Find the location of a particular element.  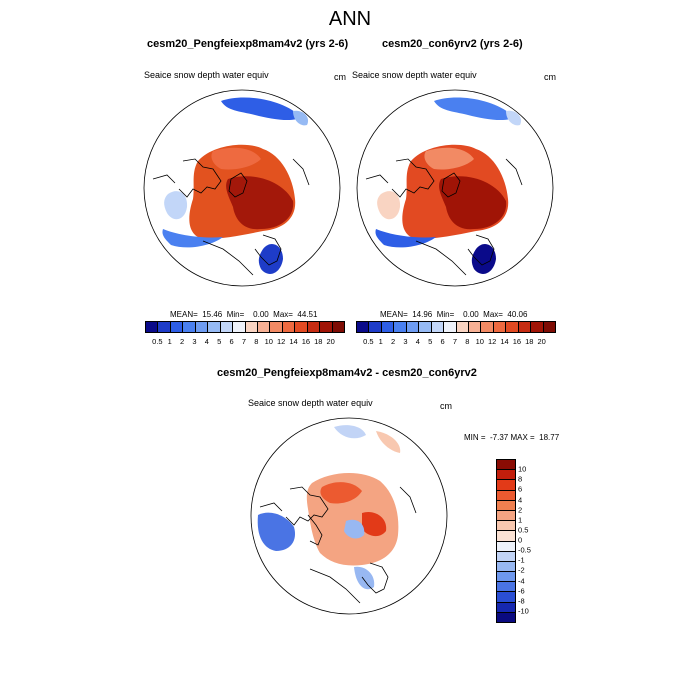

panel-1-map-border is located at coordinates (242, 188).